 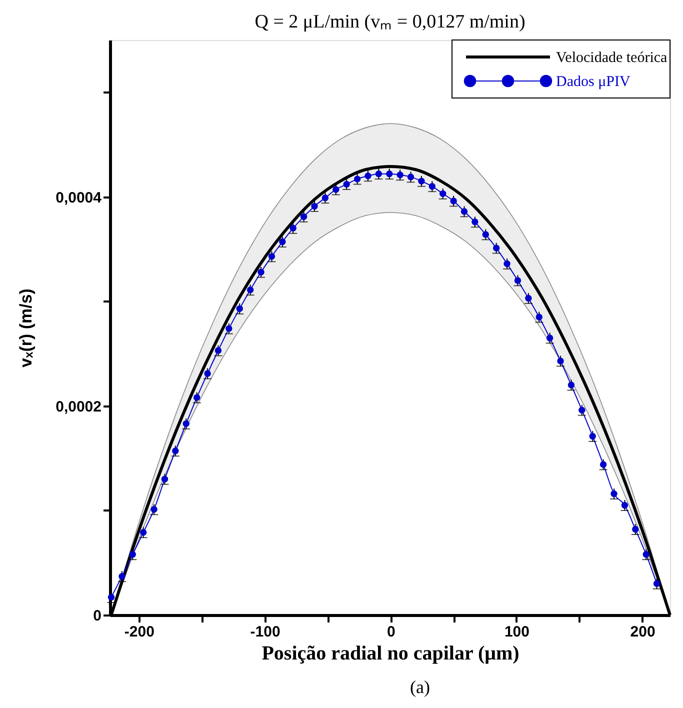 What do you see at coordinates (97, 616) in the screenshot?
I see `y-tick-label: 0` at bounding box center [97, 616].